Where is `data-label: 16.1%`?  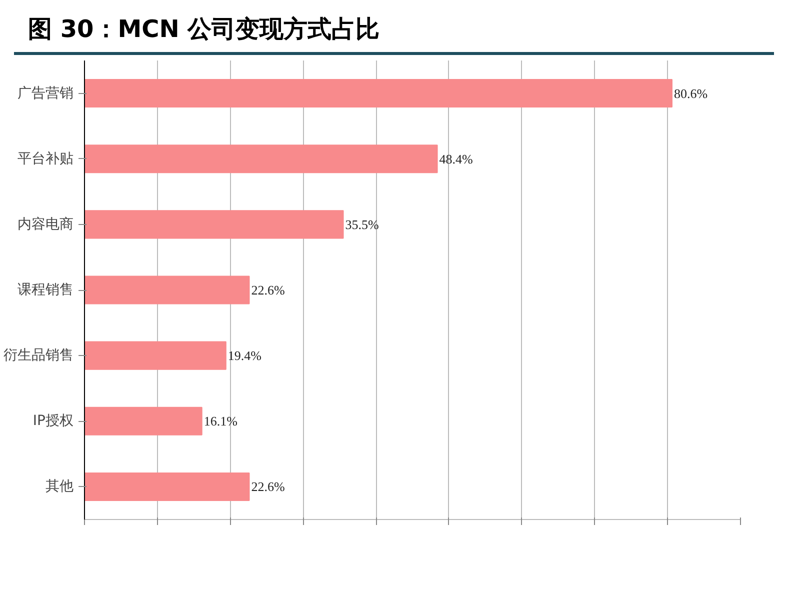
data-label: 16.1% is located at coordinates (221, 421).